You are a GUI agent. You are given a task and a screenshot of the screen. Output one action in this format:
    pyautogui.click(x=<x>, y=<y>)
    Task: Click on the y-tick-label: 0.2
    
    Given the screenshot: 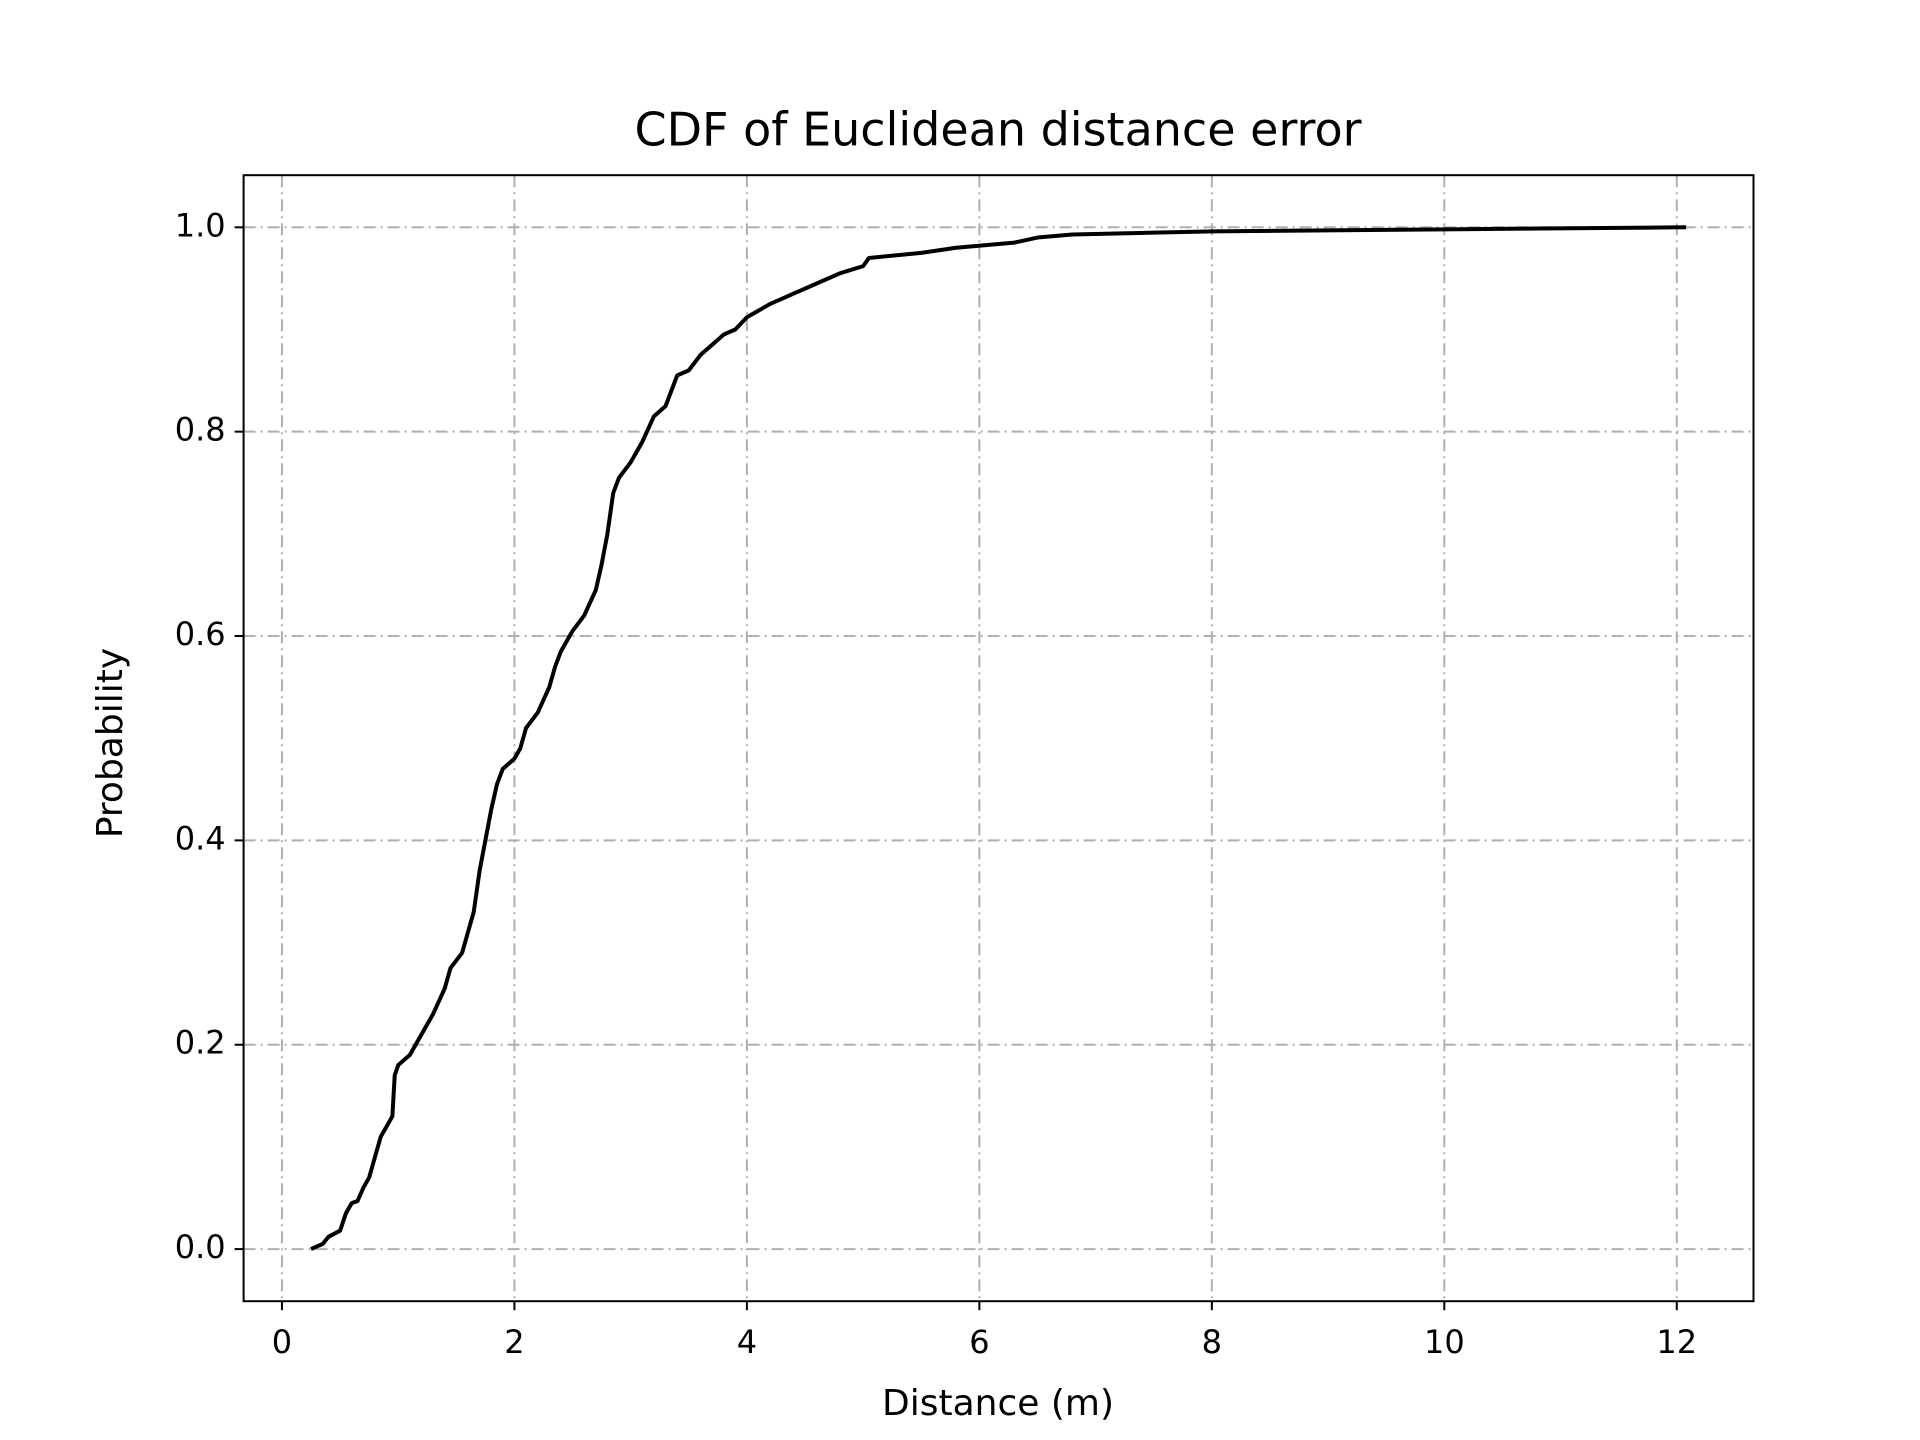 What is the action you would take?
    pyautogui.click(x=200, y=1043)
    